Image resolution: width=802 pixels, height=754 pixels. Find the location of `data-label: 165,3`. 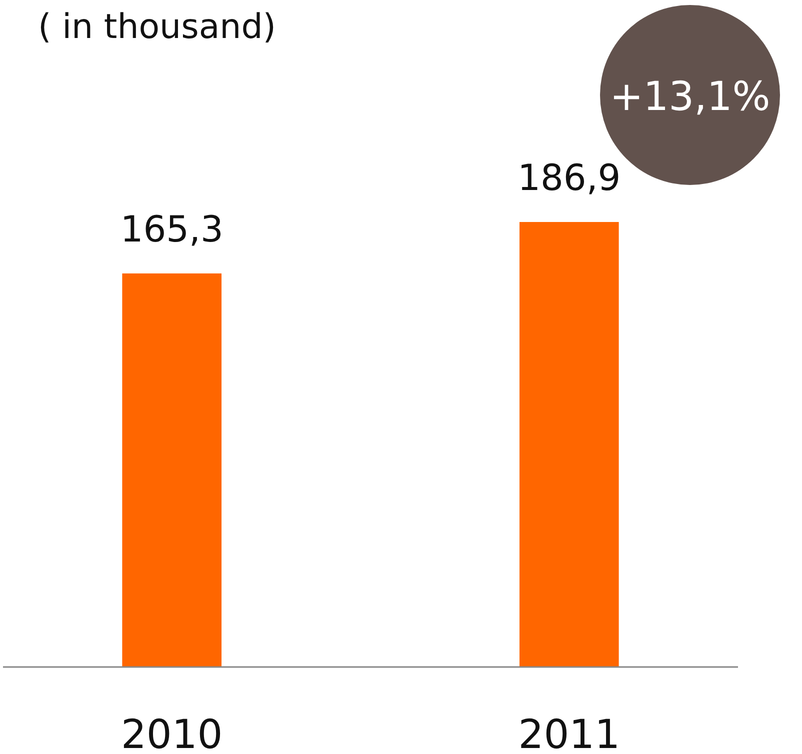

data-label: 165,3 is located at coordinates (172, 229).